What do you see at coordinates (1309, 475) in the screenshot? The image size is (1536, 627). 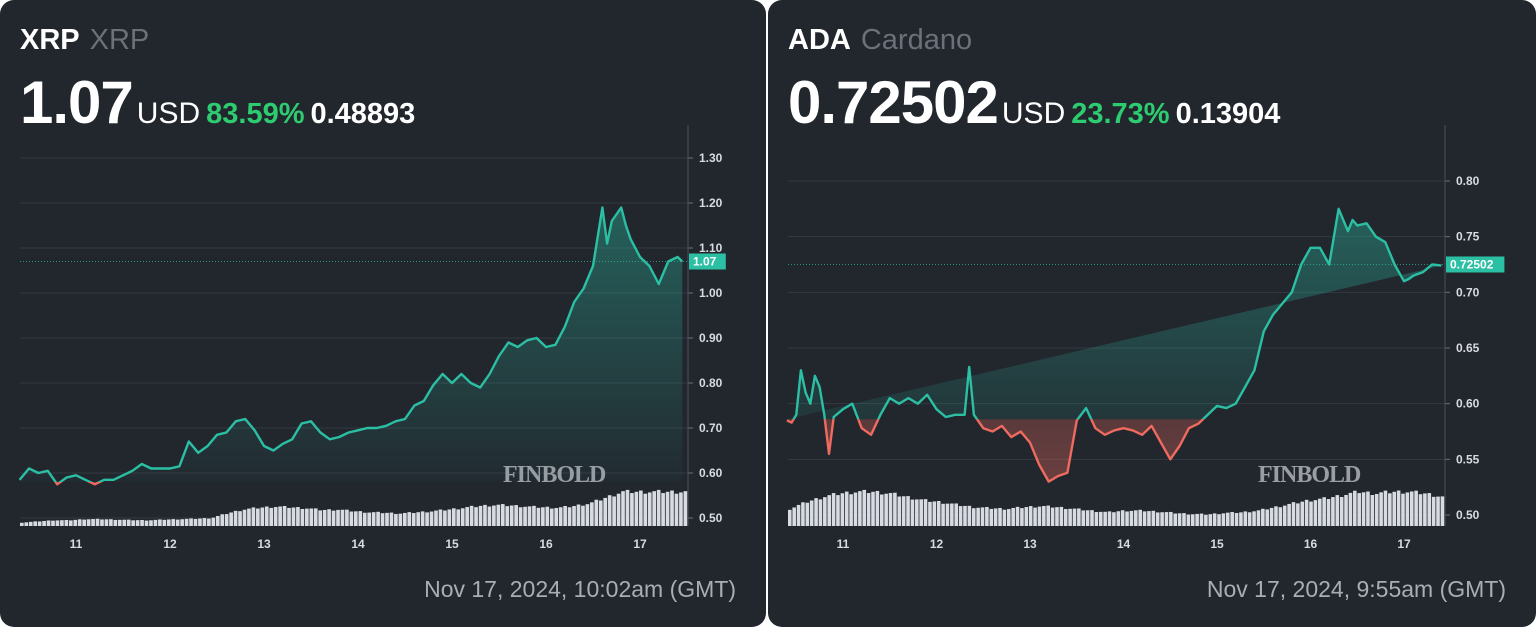 I see `finbold-watermark: FINBOLD` at bounding box center [1309, 475].